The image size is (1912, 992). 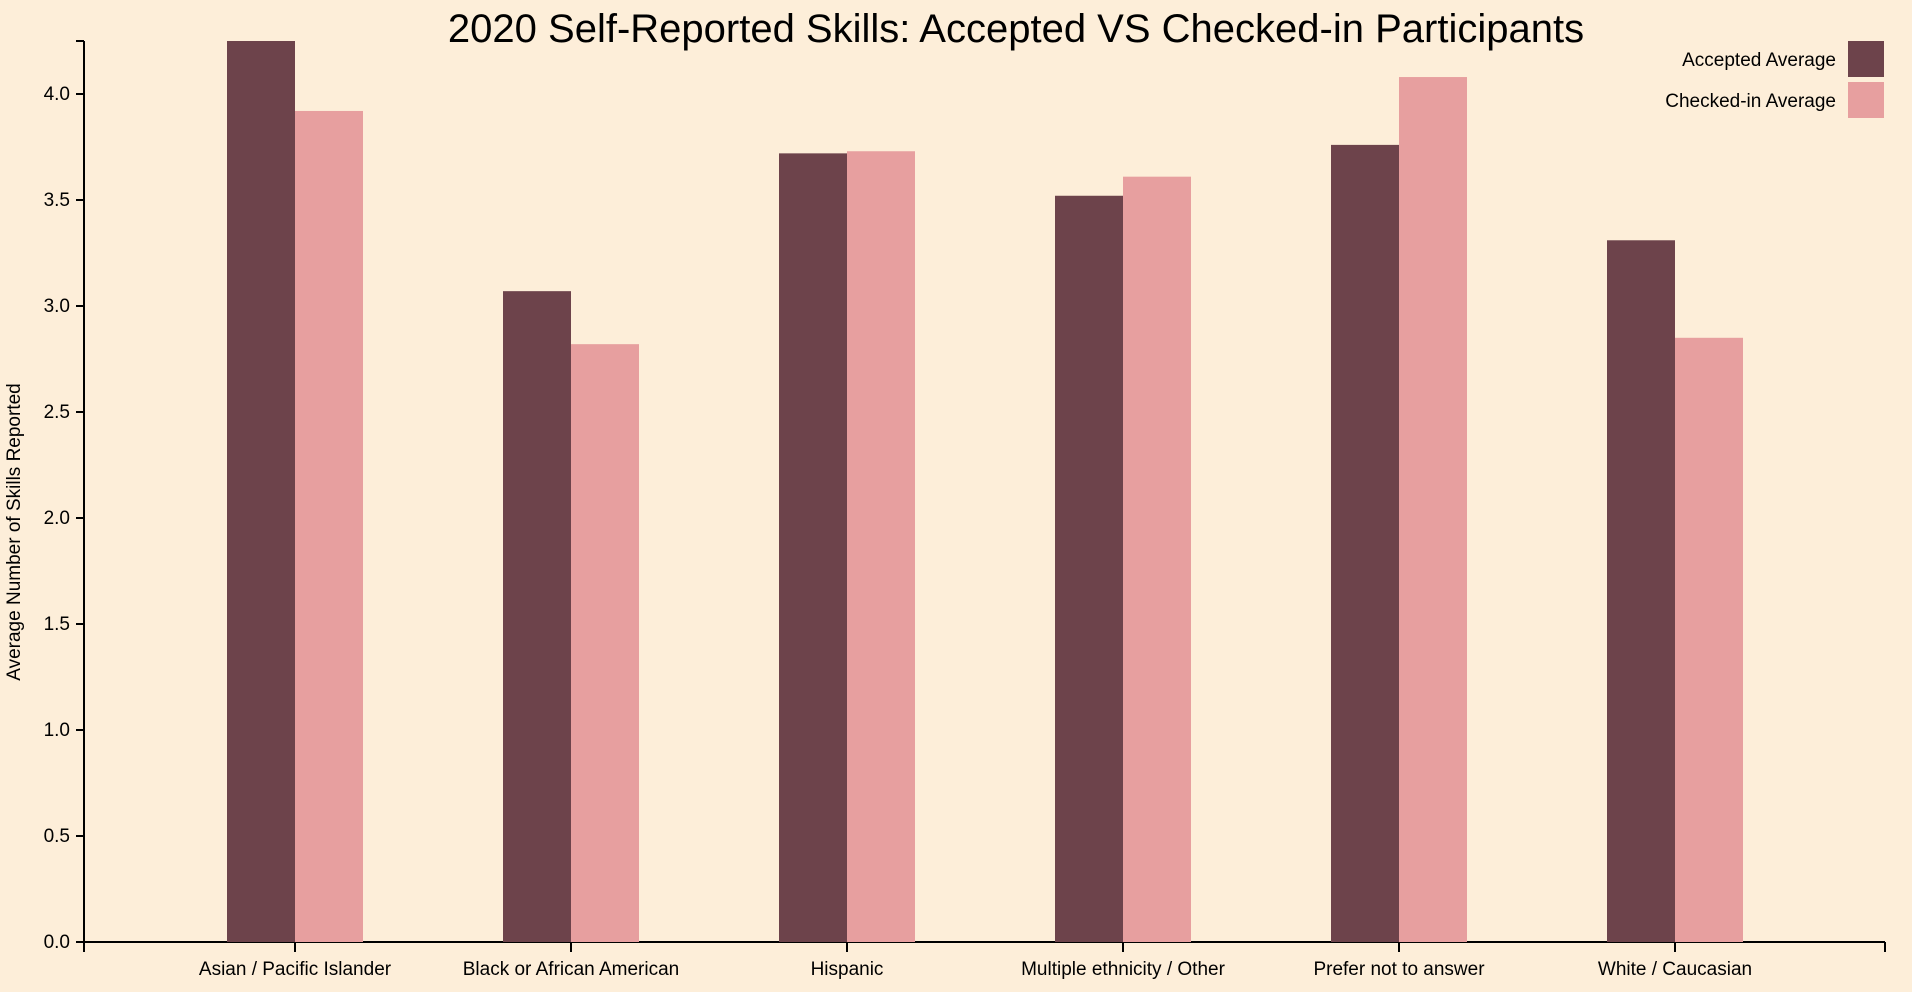 What do you see at coordinates (295, 969) in the screenshot?
I see `x-tick-label: Asian / Pacific Islander` at bounding box center [295, 969].